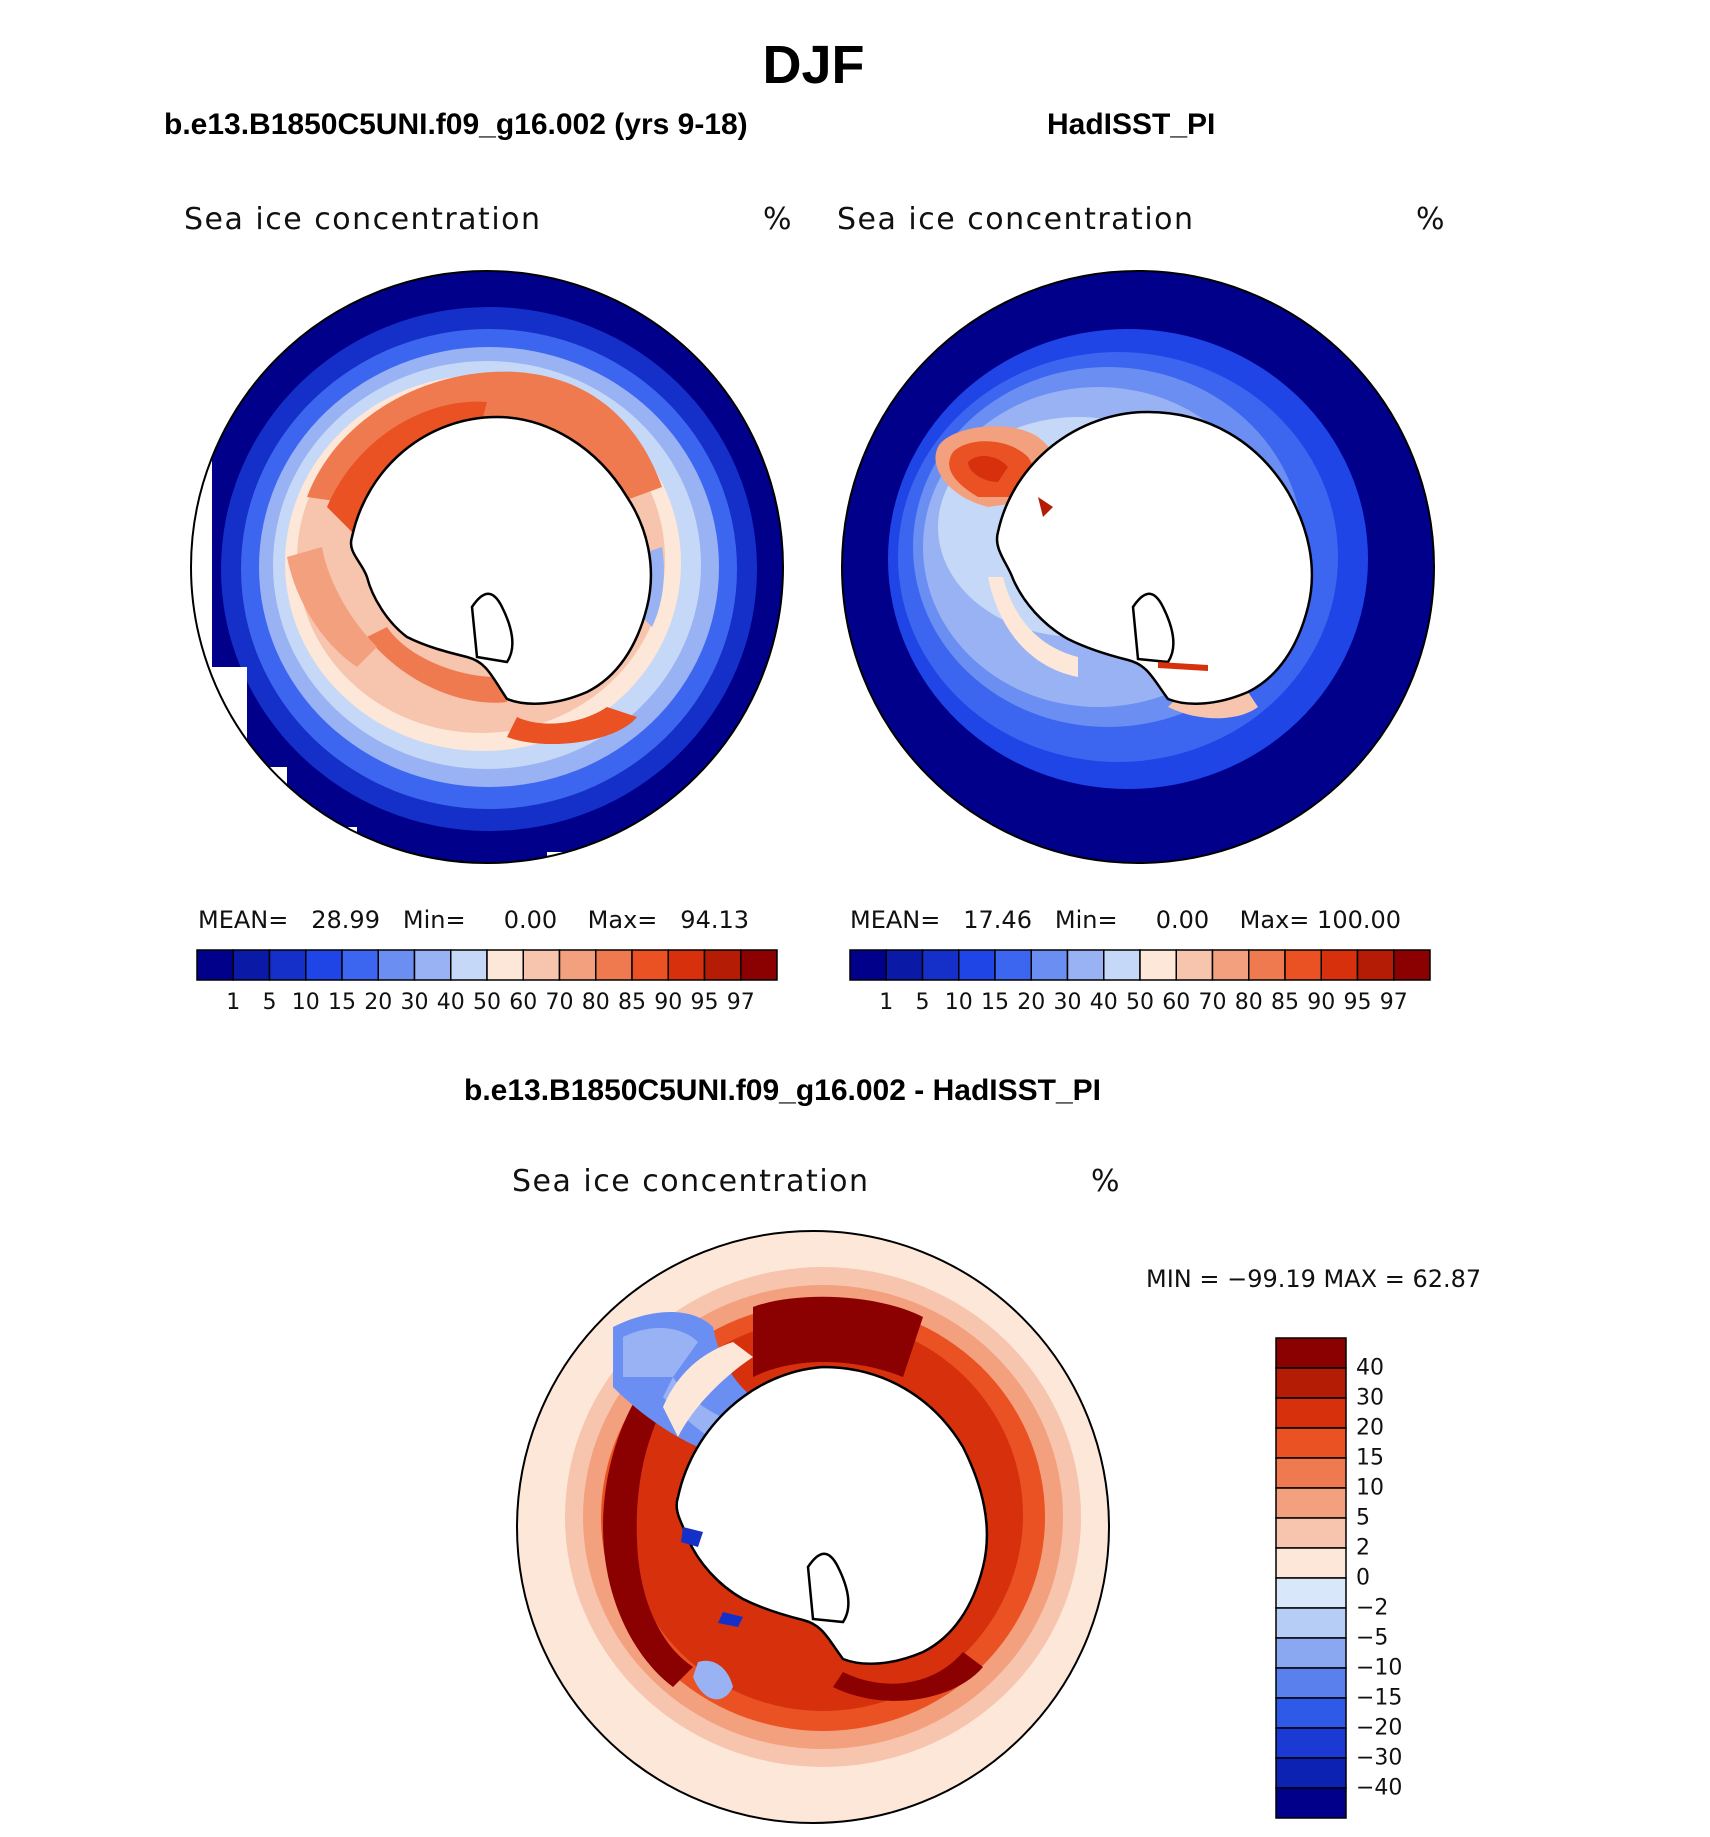 This screenshot has height=1837, width=1710. I want to click on units-label-left: %, so click(778, 219).